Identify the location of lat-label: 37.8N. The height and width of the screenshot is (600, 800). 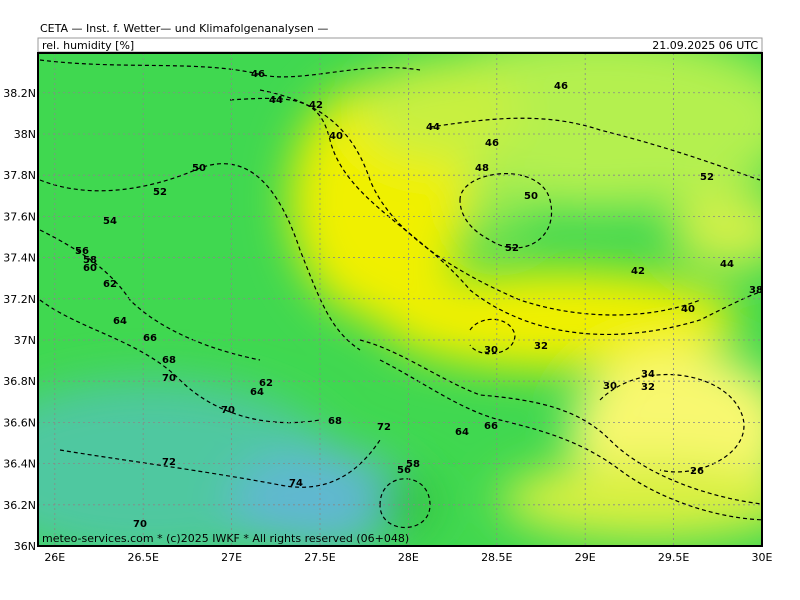
(19, 175).